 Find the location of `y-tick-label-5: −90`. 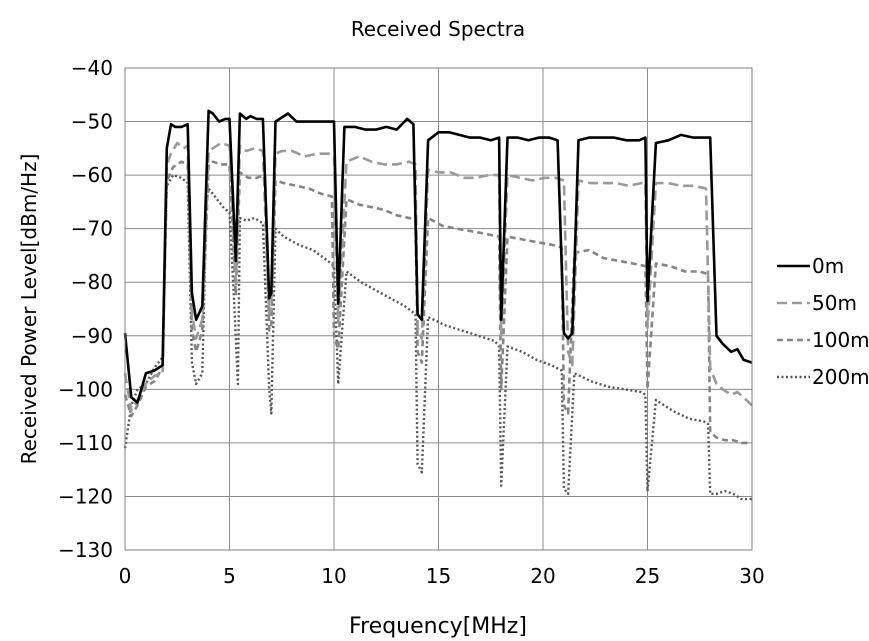

y-tick-label-5: −90 is located at coordinates (92, 336).